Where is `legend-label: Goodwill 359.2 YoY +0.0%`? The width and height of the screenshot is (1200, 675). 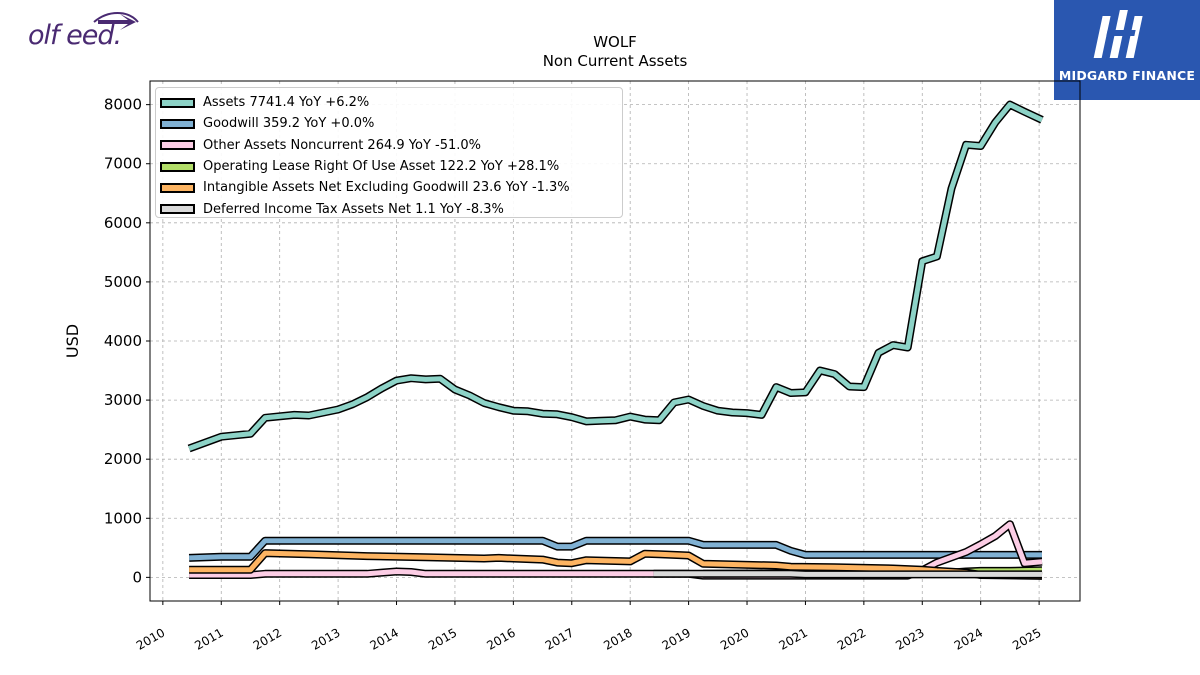 legend-label: Goodwill 359.2 YoY +0.0% is located at coordinates (289, 124).